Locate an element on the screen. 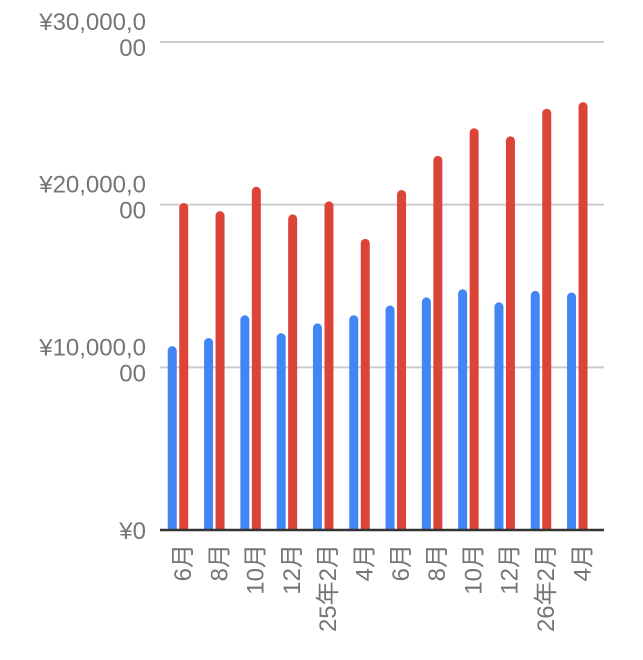 Image resolution: width=643 pixels, height=660 pixels. x-tick-label-9: 12月 is located at coordinates (510, 569).